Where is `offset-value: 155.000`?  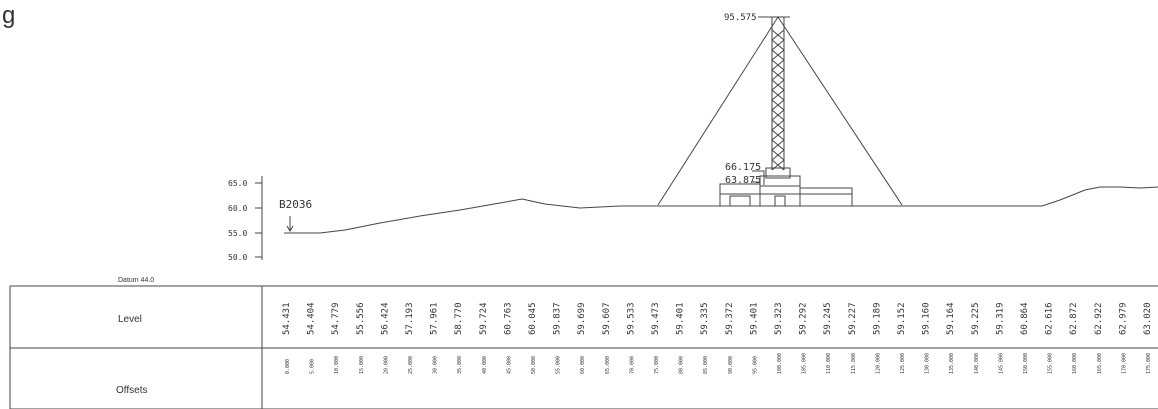 offset-value: 155.000 is located at coordinates (1051, 363).